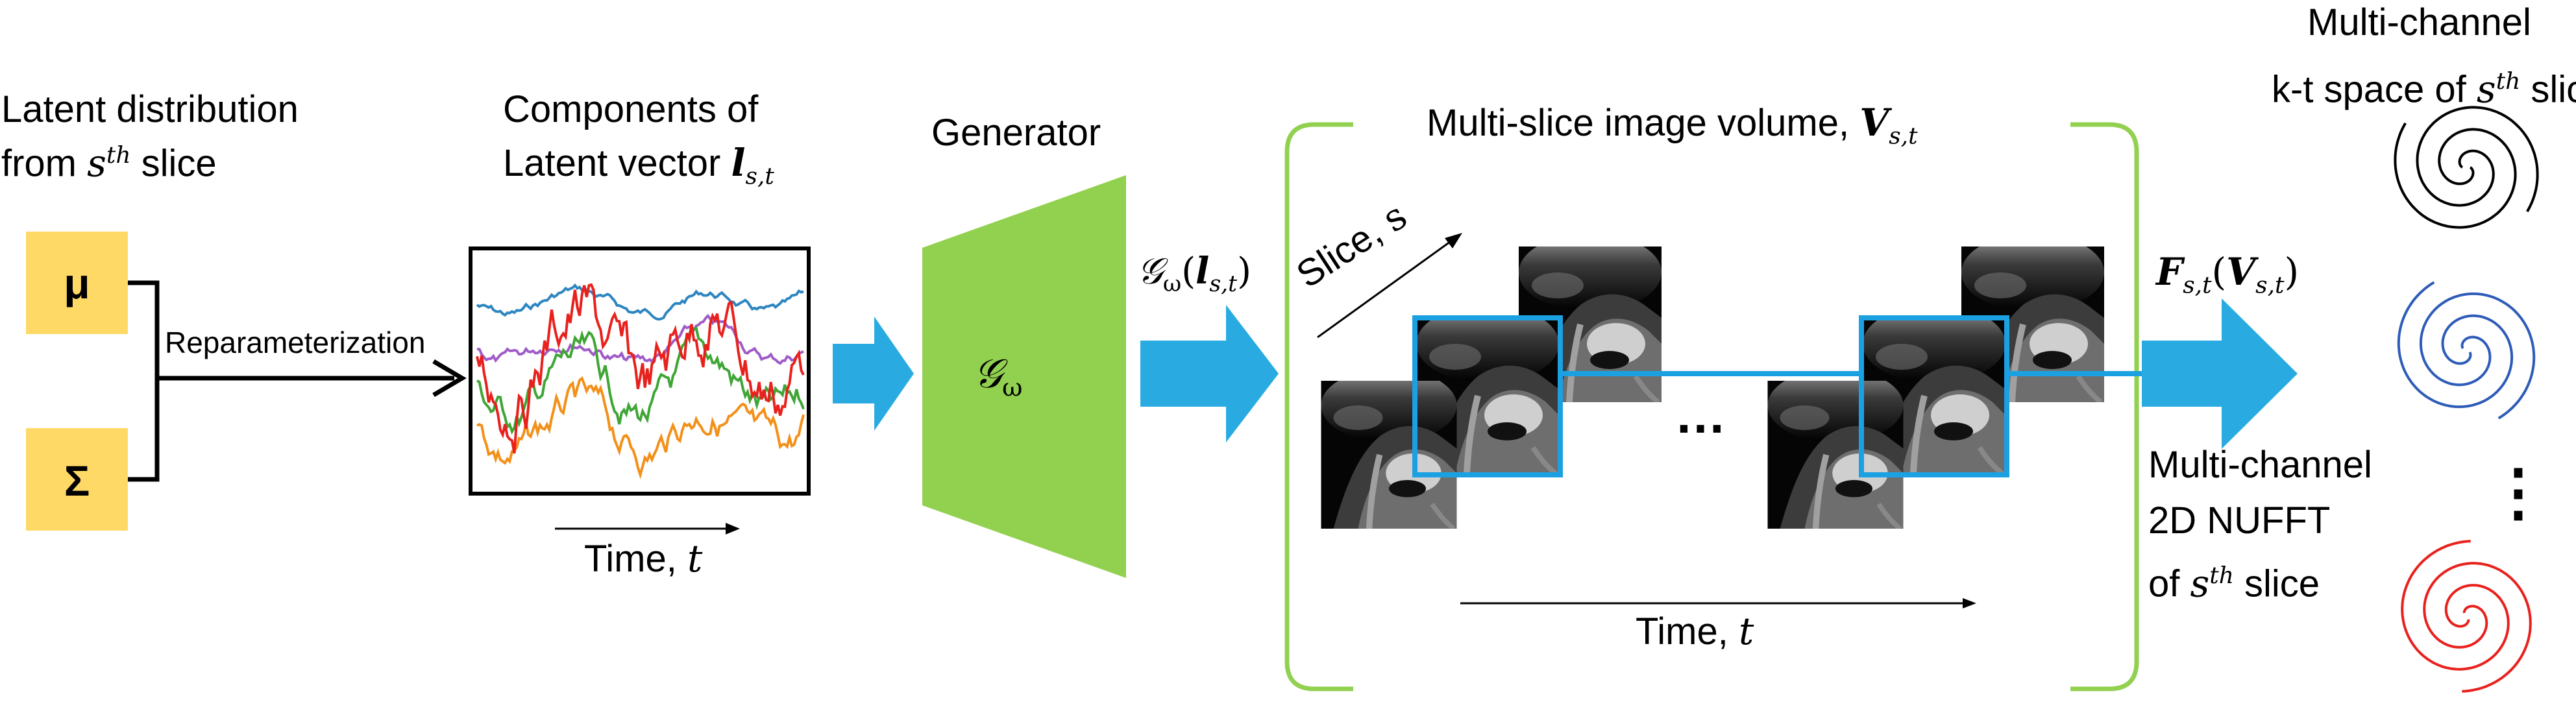  I want to click on components-label-line2: Latent vector ls,t, so click(638, 165).